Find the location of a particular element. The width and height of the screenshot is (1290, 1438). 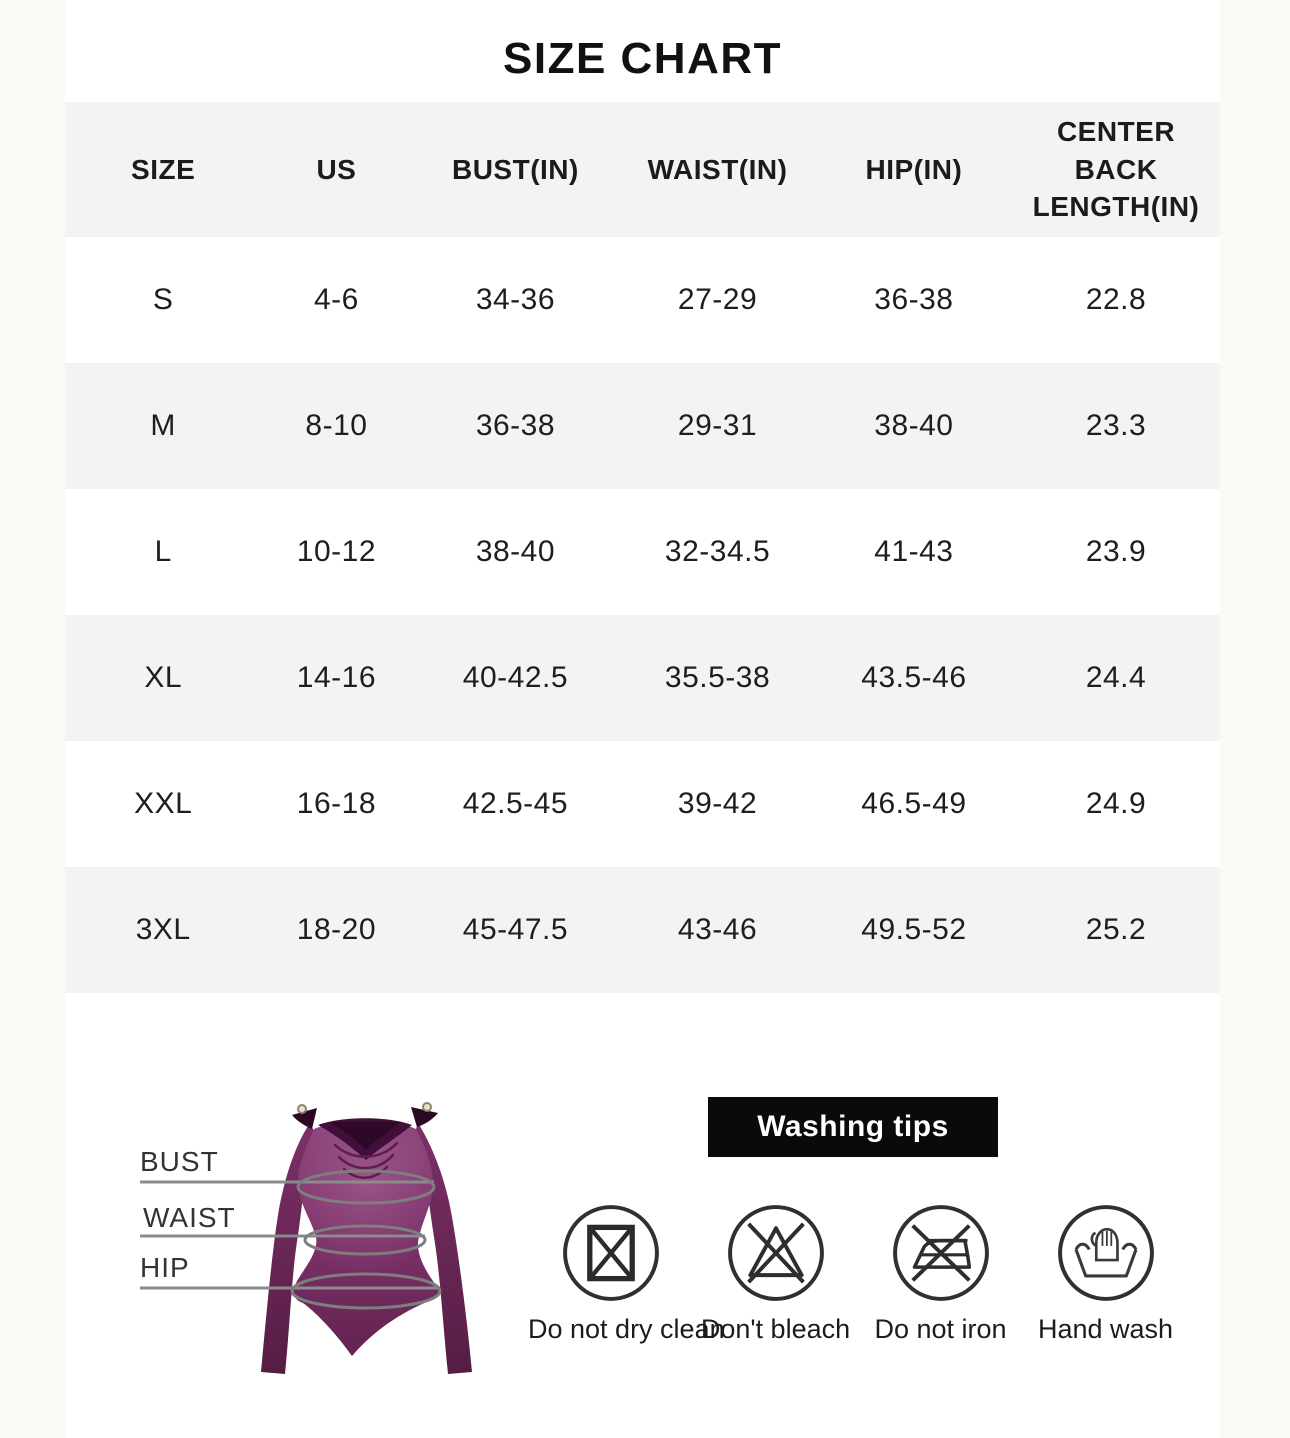

cell-us: 18-20 is located at coordinates (336, 929).